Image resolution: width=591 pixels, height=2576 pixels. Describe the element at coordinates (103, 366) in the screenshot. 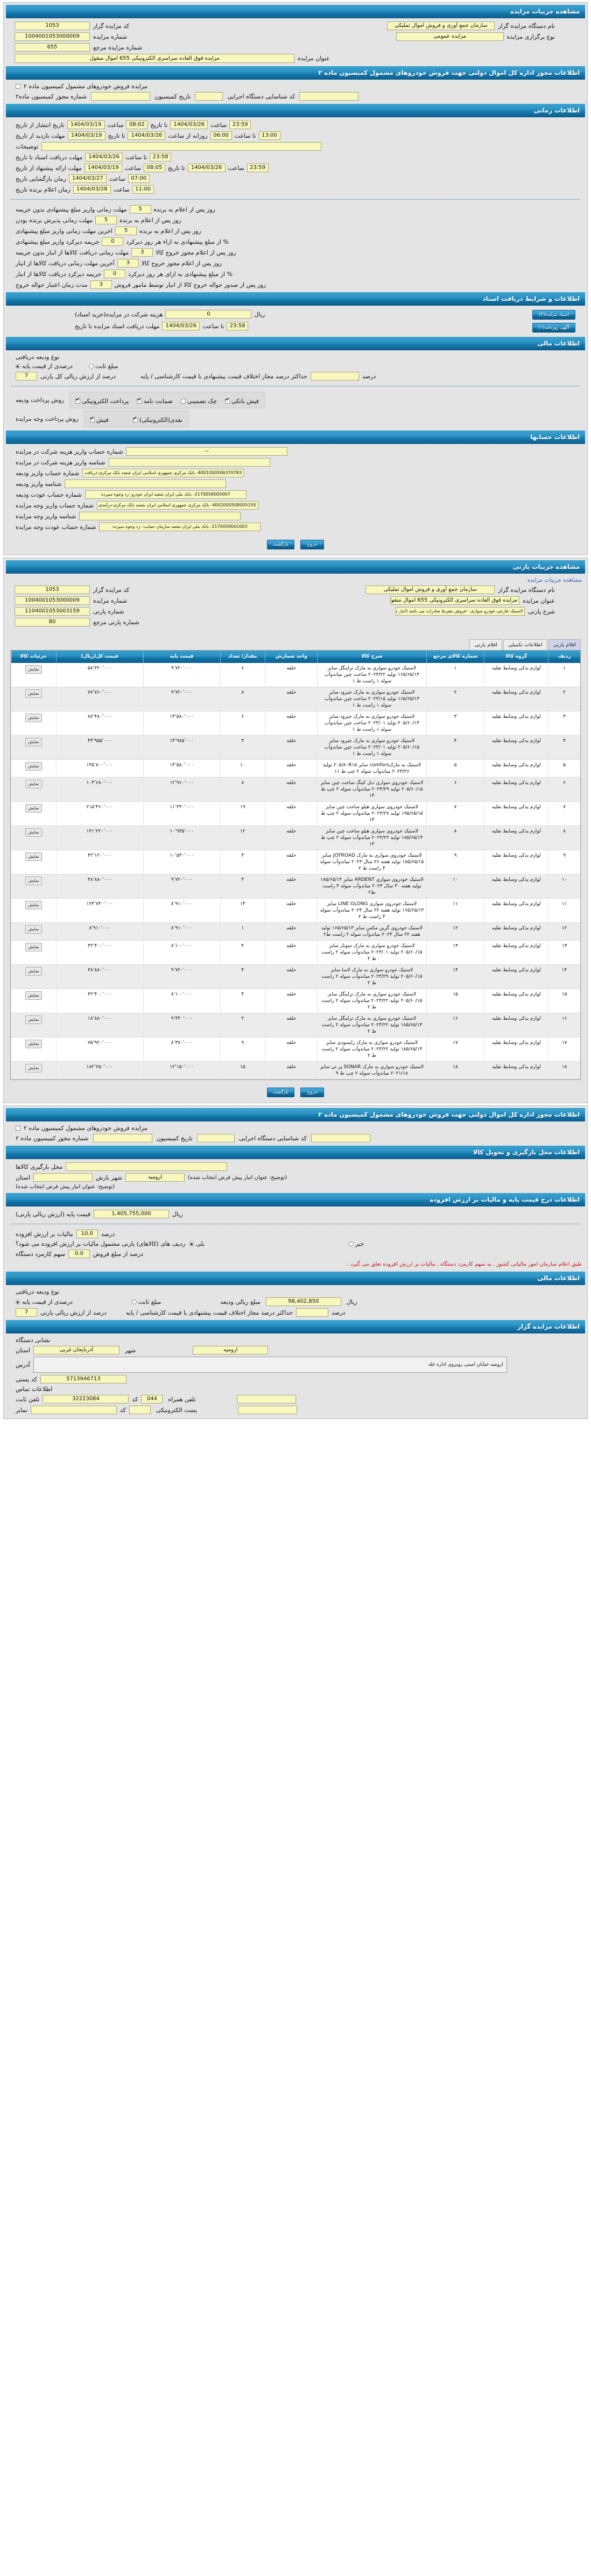

I see `option-fixed-amount: مبلغ ثابت` at that location.